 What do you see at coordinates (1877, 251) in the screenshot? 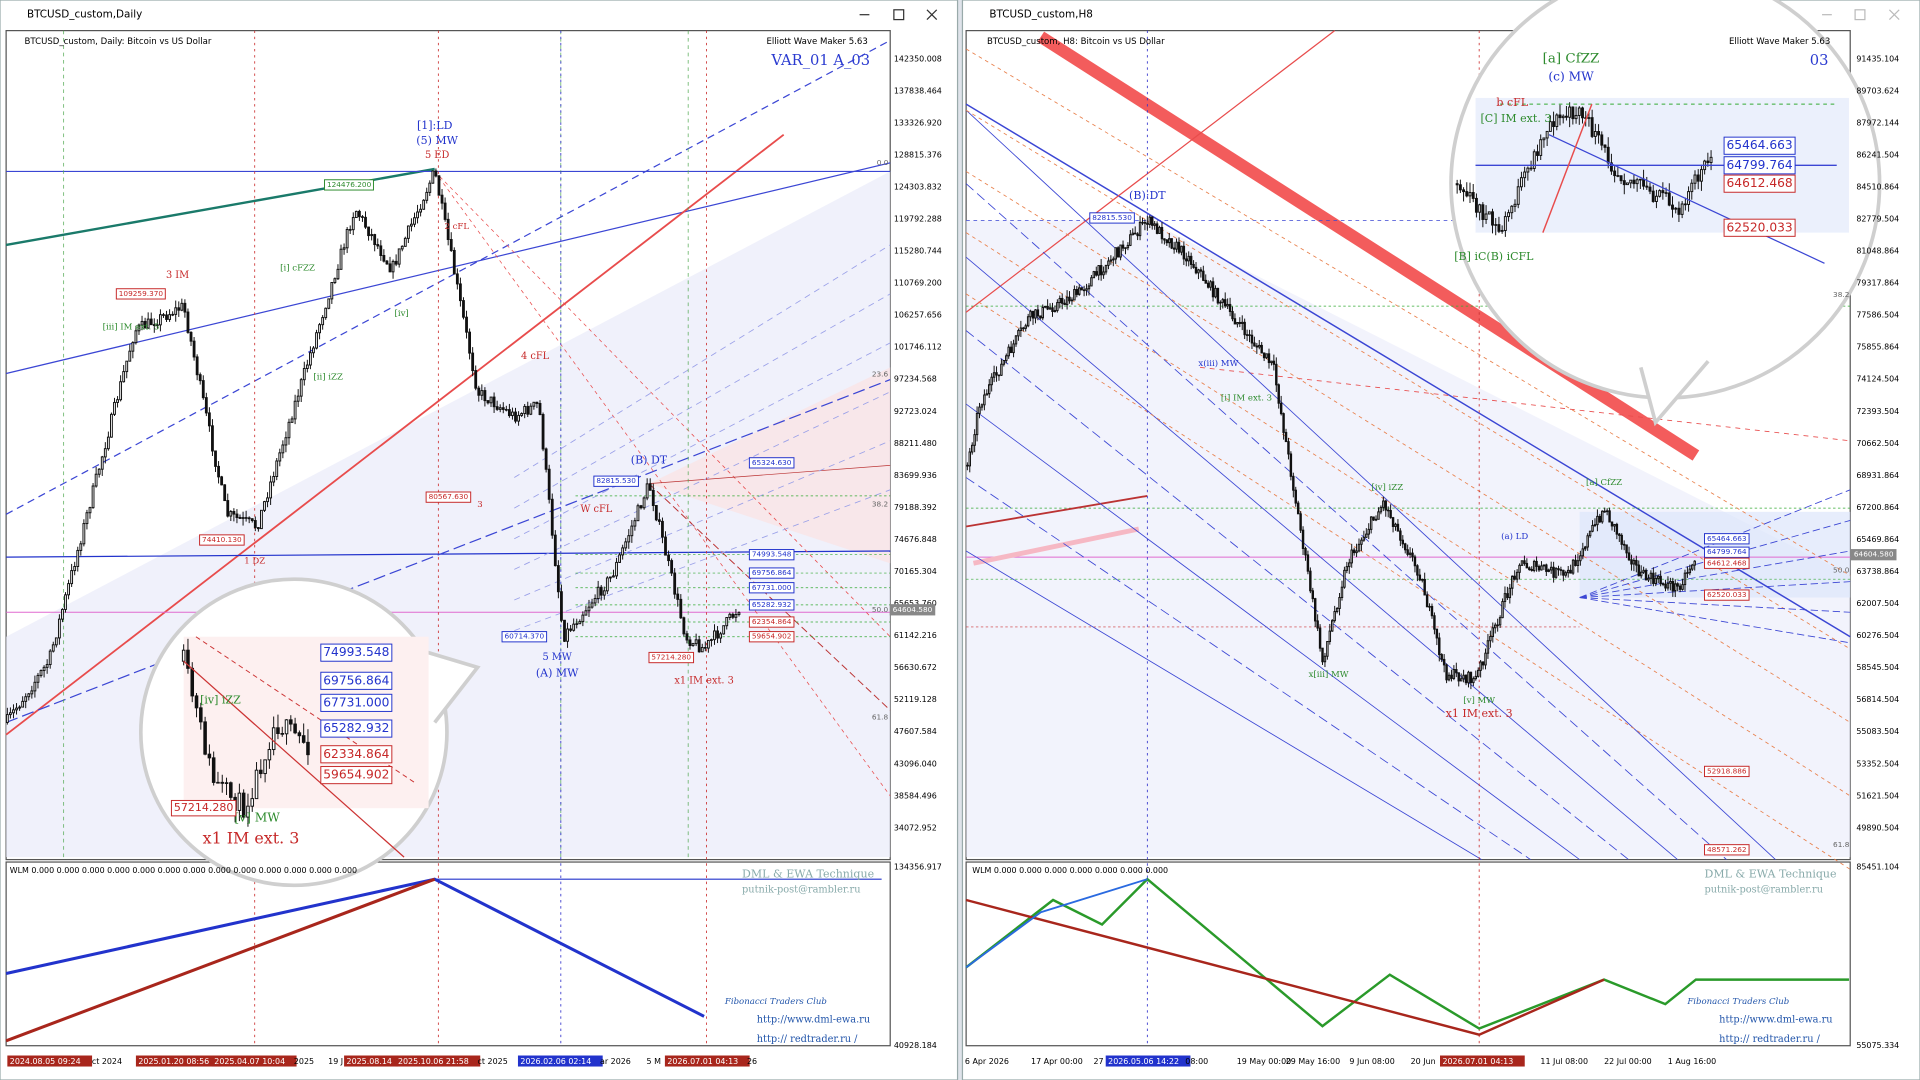
I see `price-axis-label: 81048.864` at bounding box center [1877, 251].